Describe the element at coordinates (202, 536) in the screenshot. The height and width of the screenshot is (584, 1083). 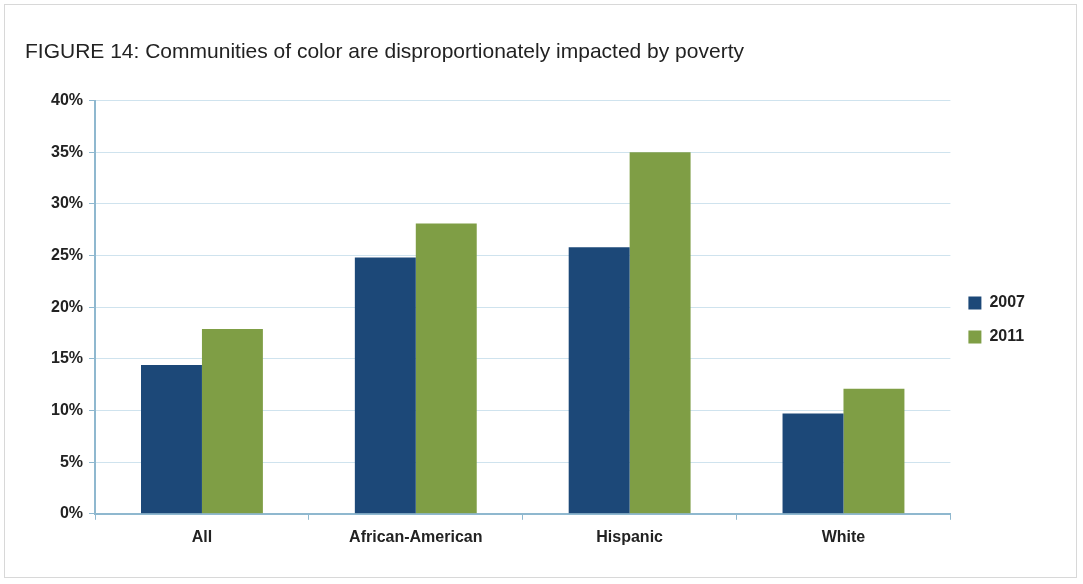
I see `x-tick-label: All` at that location.